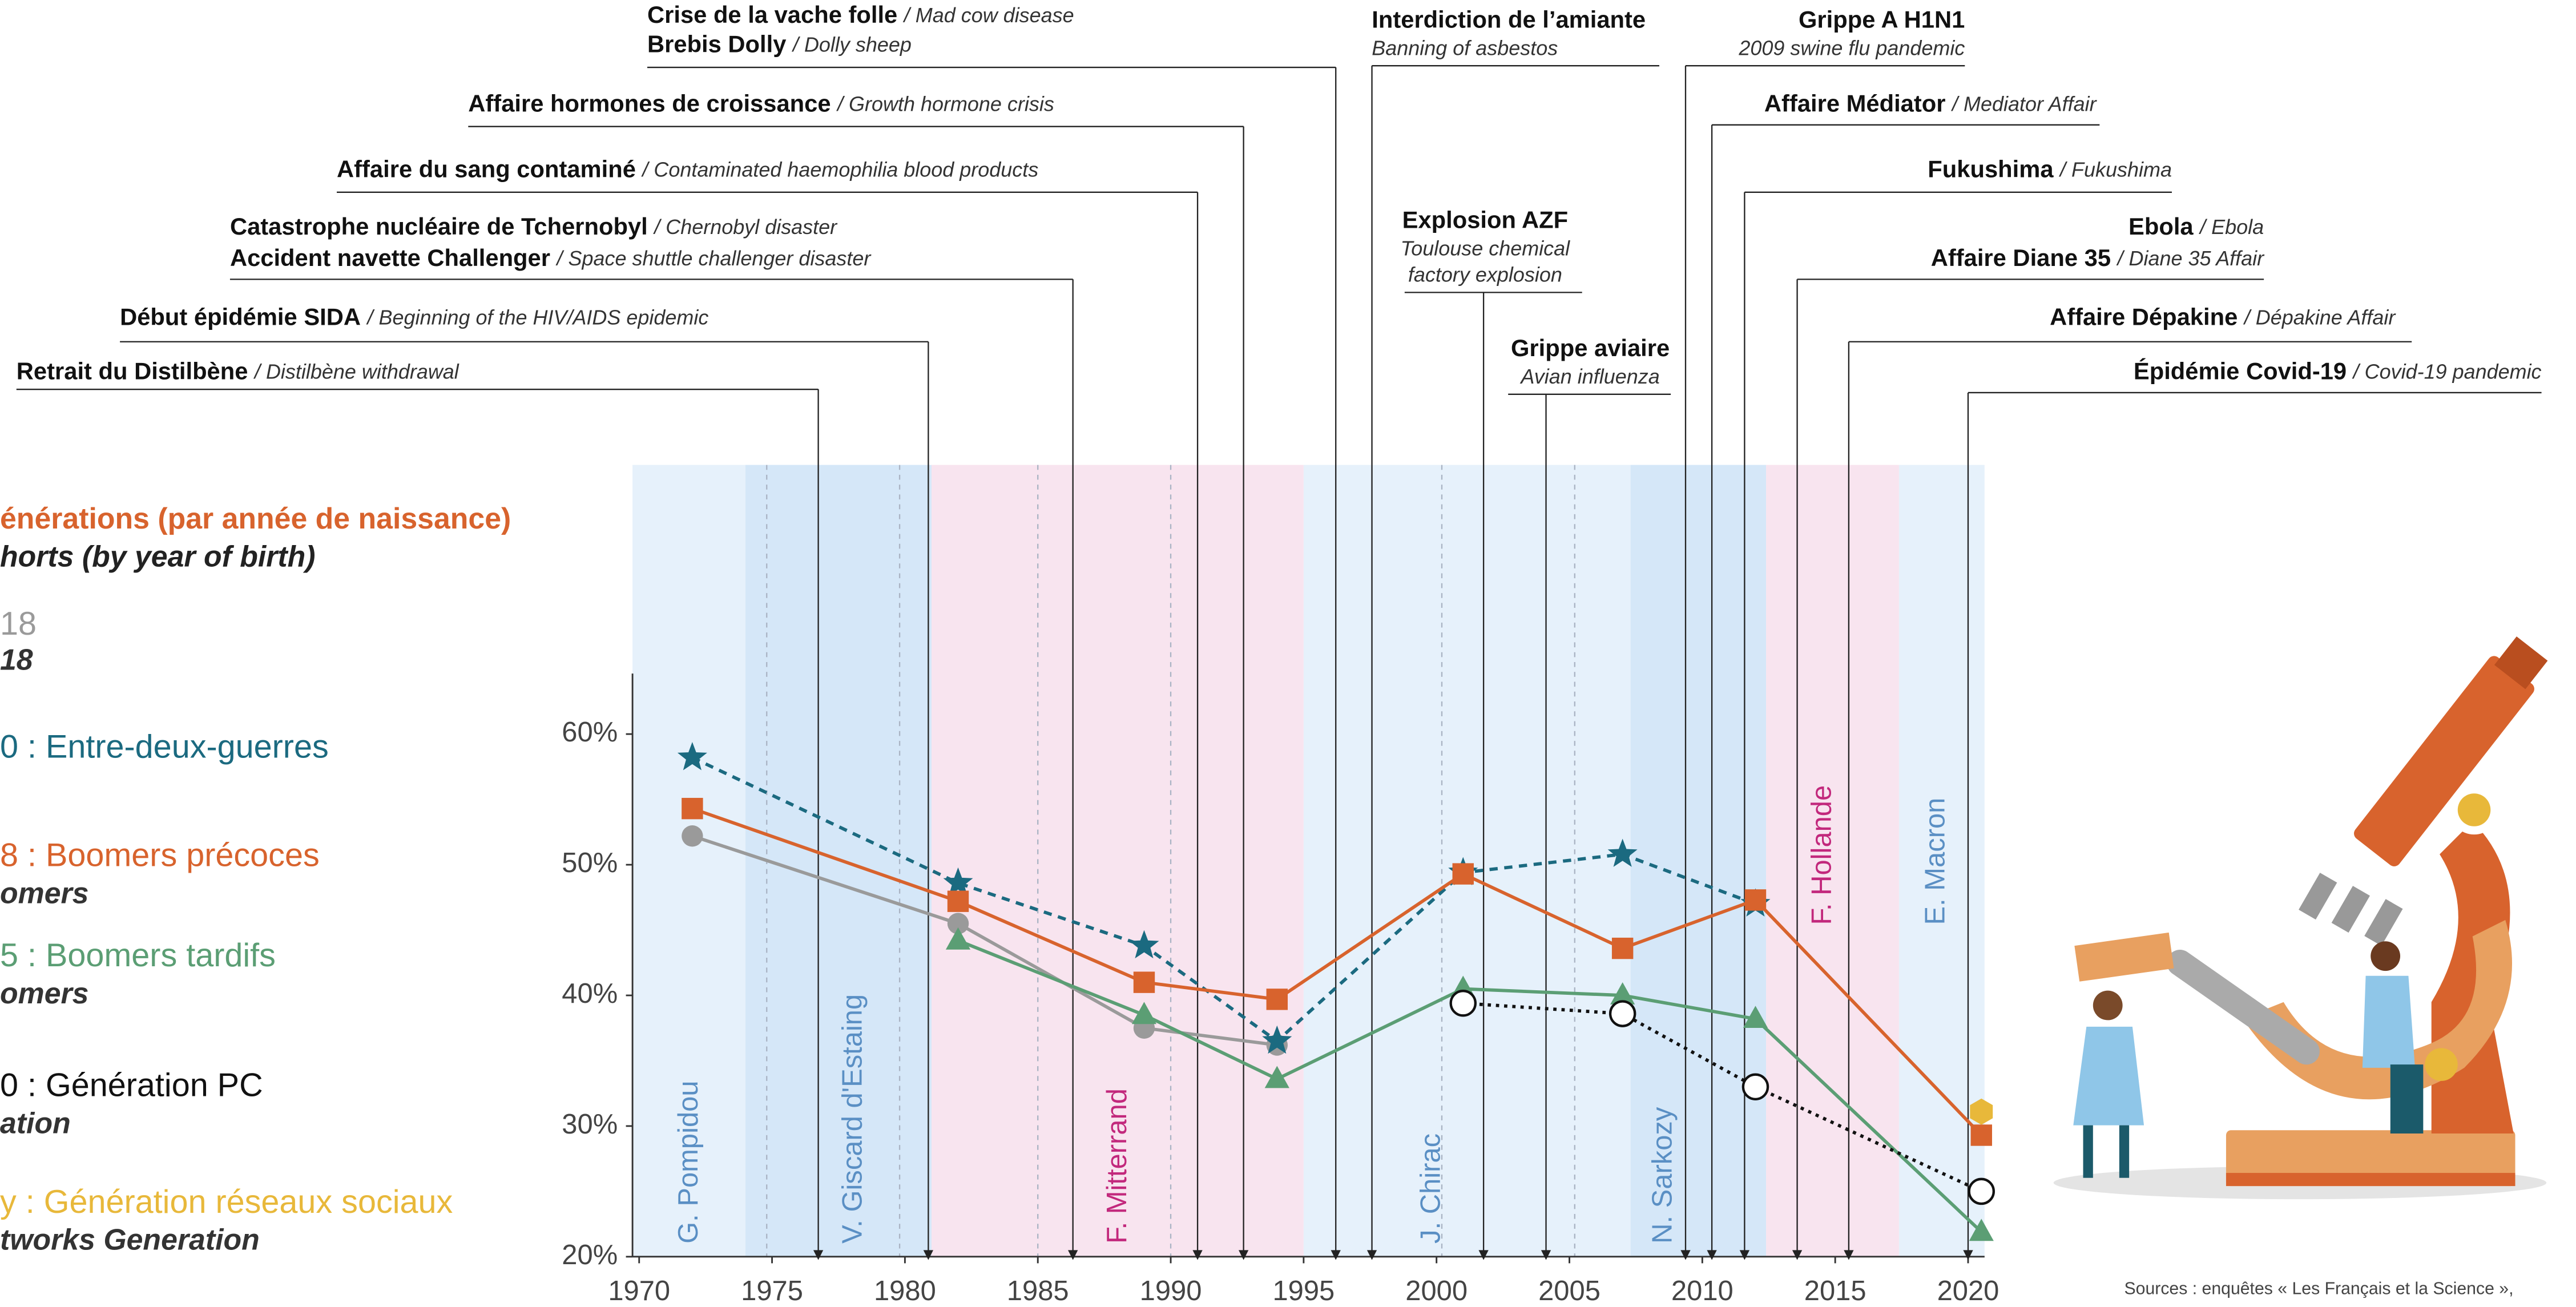 This screenshot has height=1307, width=2576. I want to click on tube-rod, so click(2244, 1007).